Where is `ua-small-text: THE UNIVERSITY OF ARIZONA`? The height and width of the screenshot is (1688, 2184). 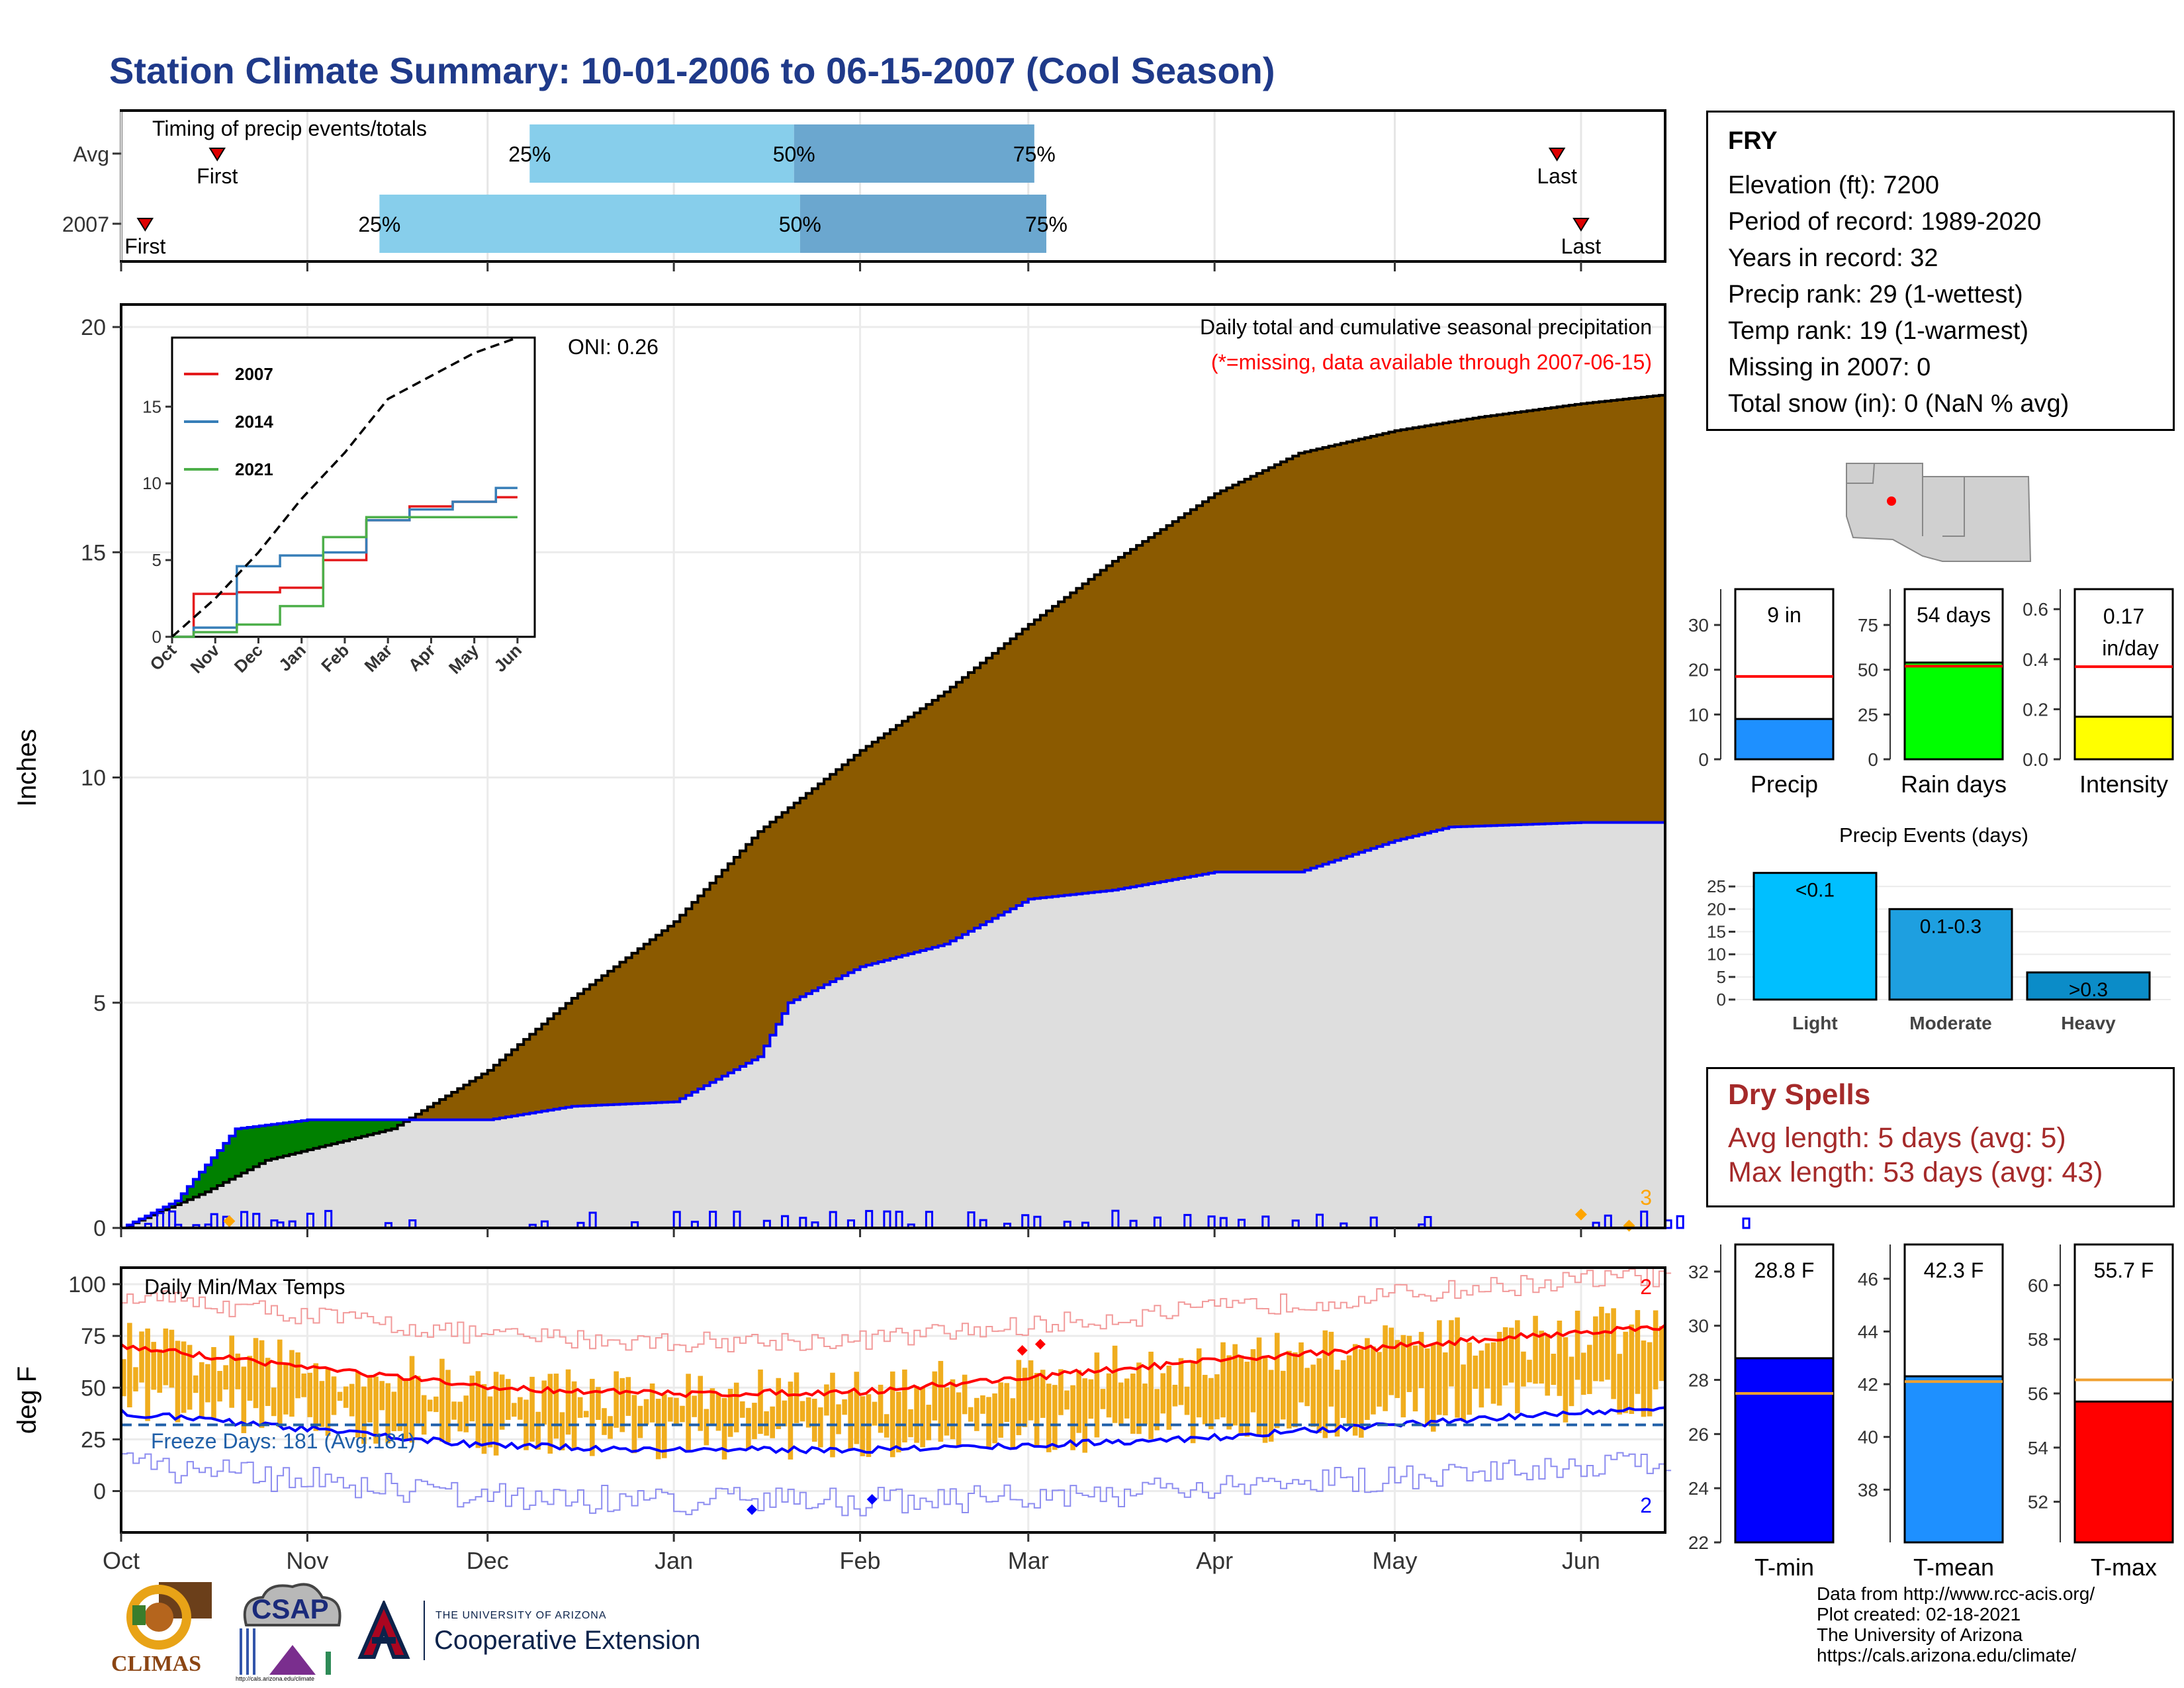
ua-small-text: THE UNIVERSITY OF ARIZONA is located at coordinates (521, 1615).